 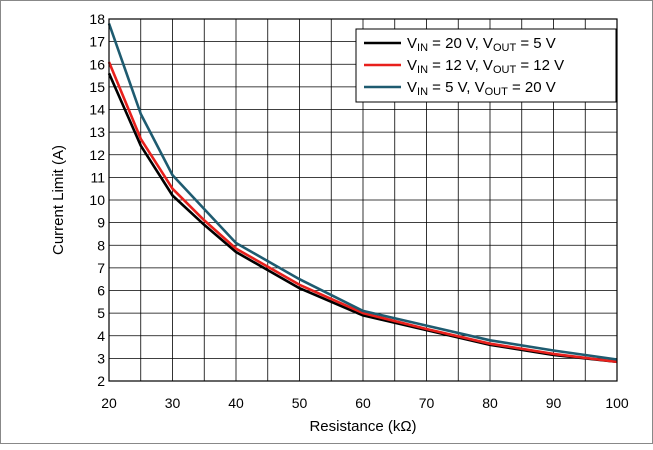 What do you see at coordinates (101, 291) in the screenshot?
I see `y-tick-label: 6` at bounding box center [101, 291].